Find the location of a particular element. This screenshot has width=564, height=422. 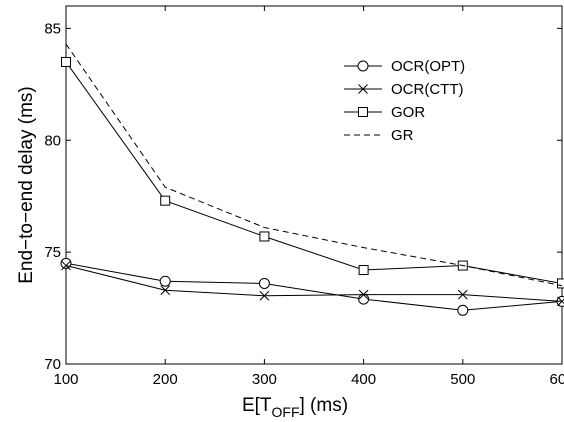

legend-entry: OCR(CTT) is located at coordinates (403, 89).